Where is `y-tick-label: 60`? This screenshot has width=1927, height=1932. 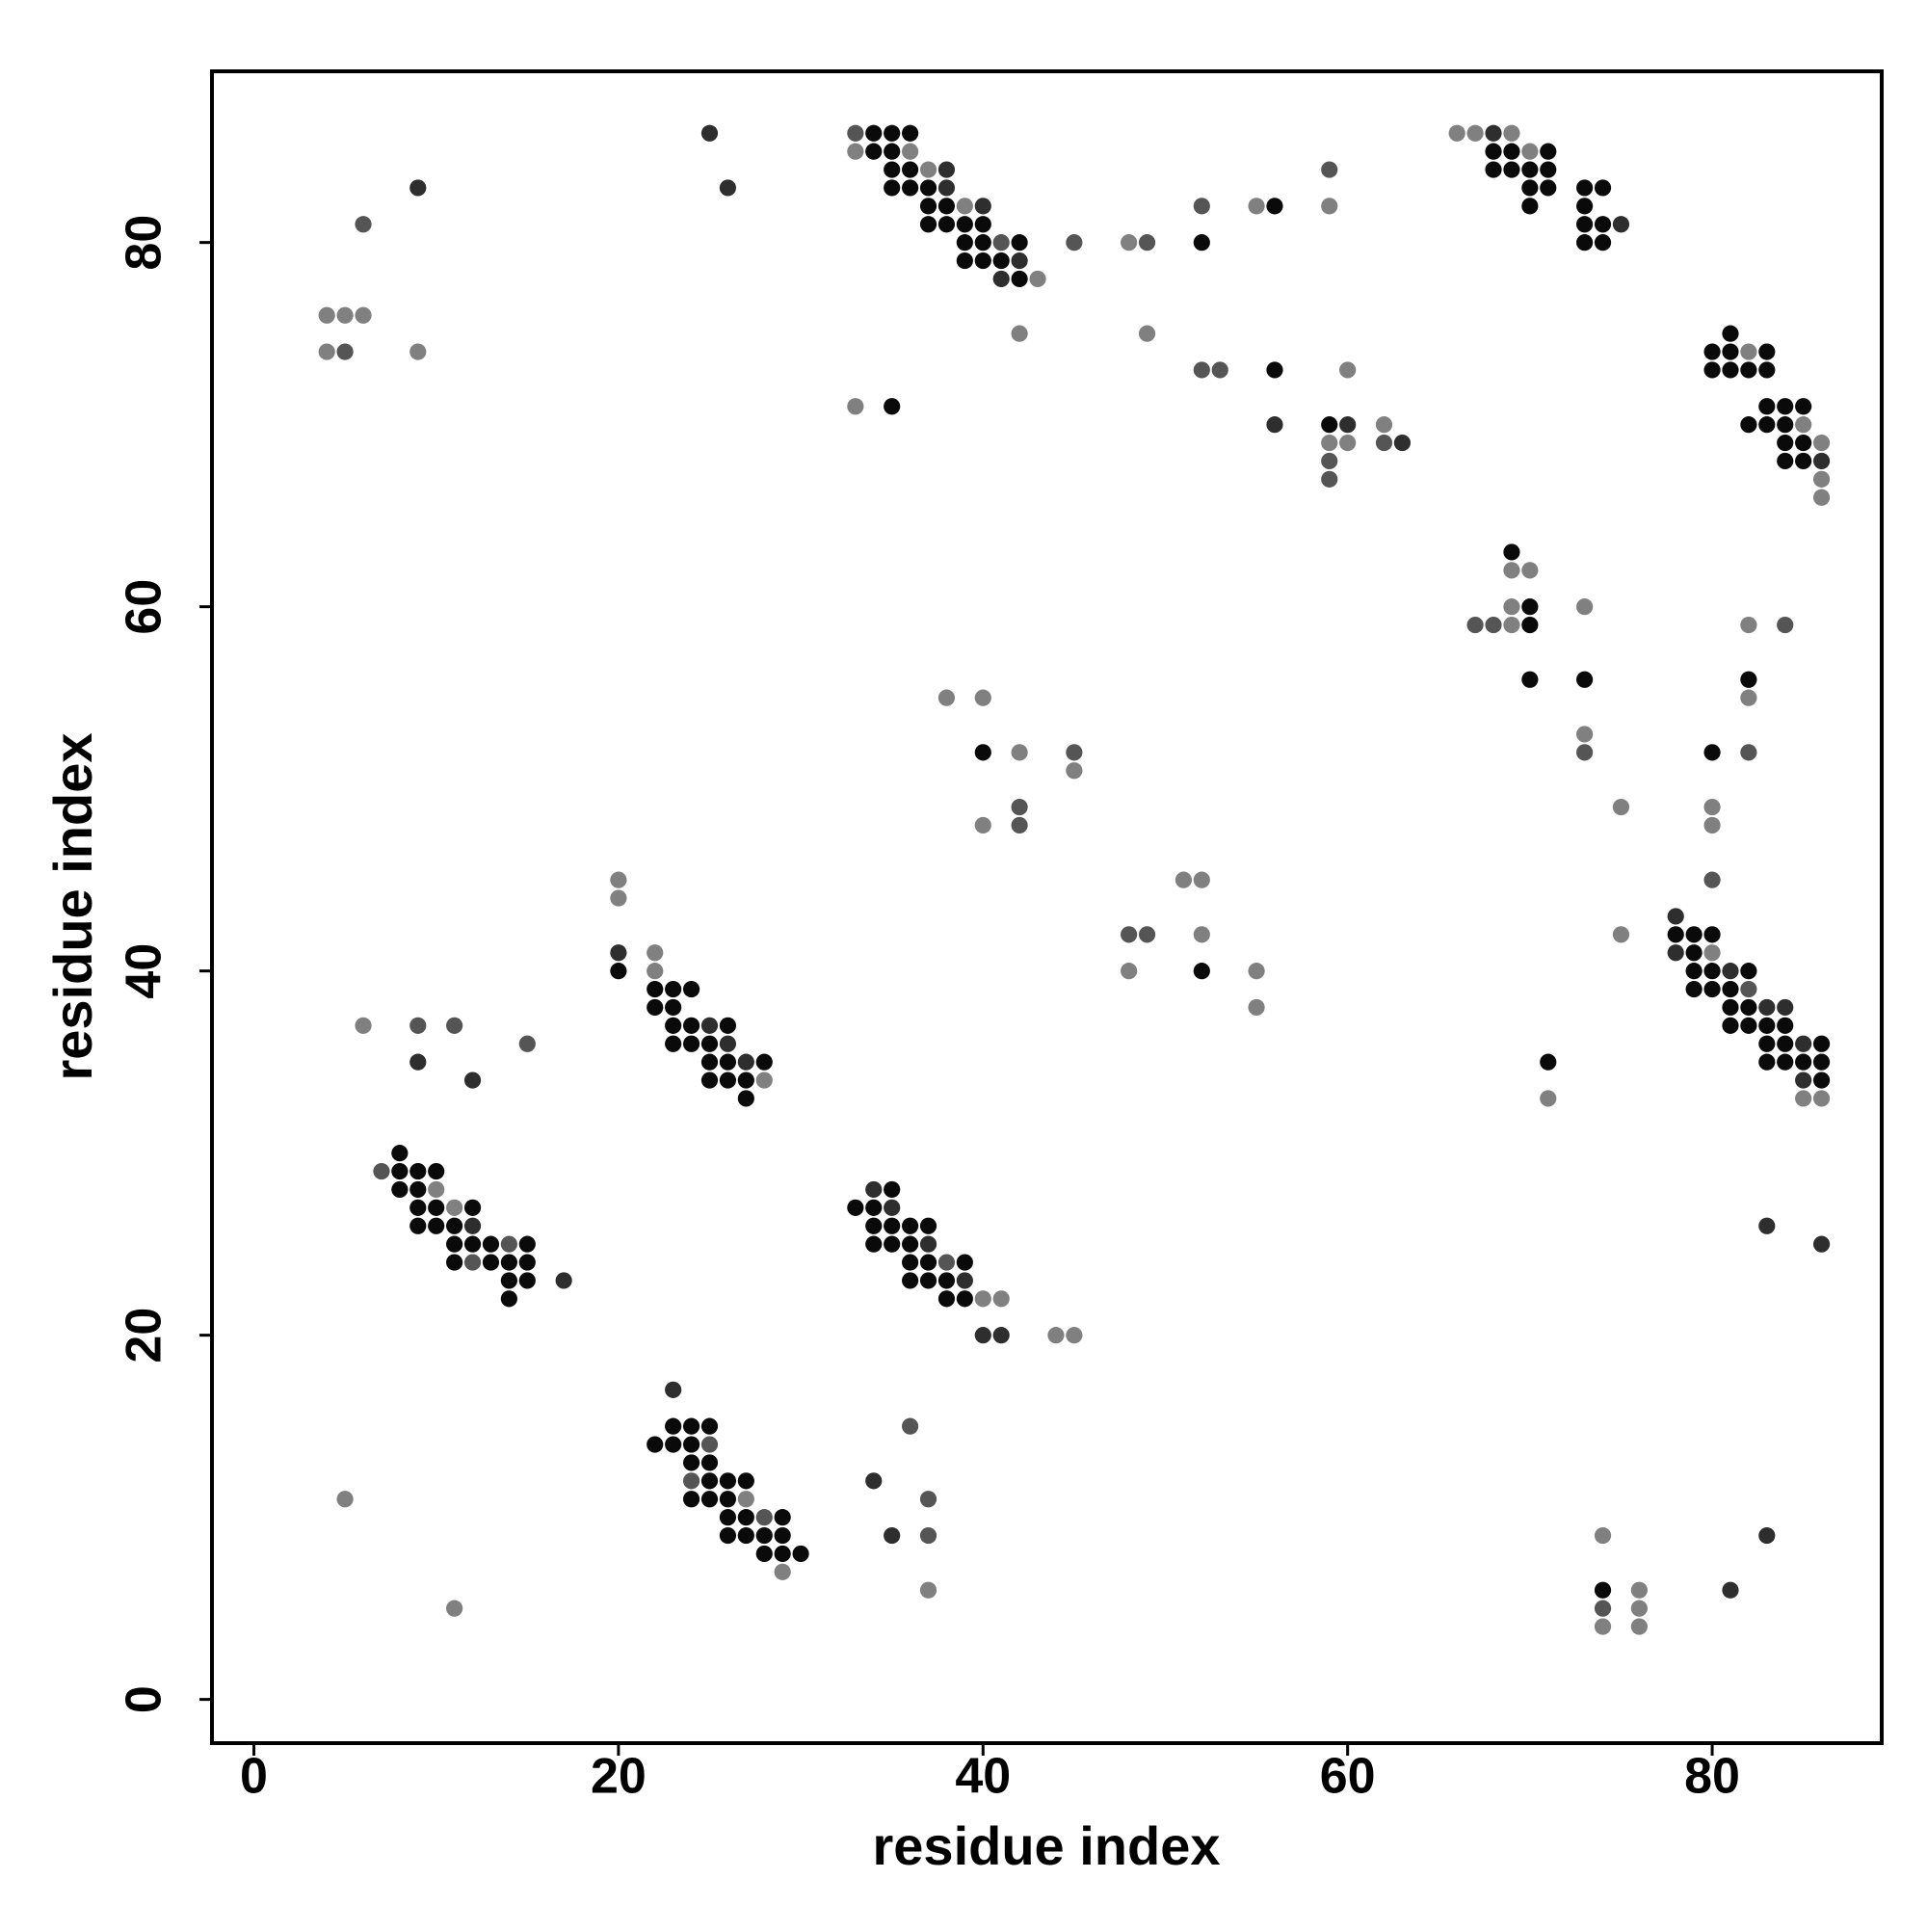 y-tick-label: 60 is located at coordinates (144, 607).